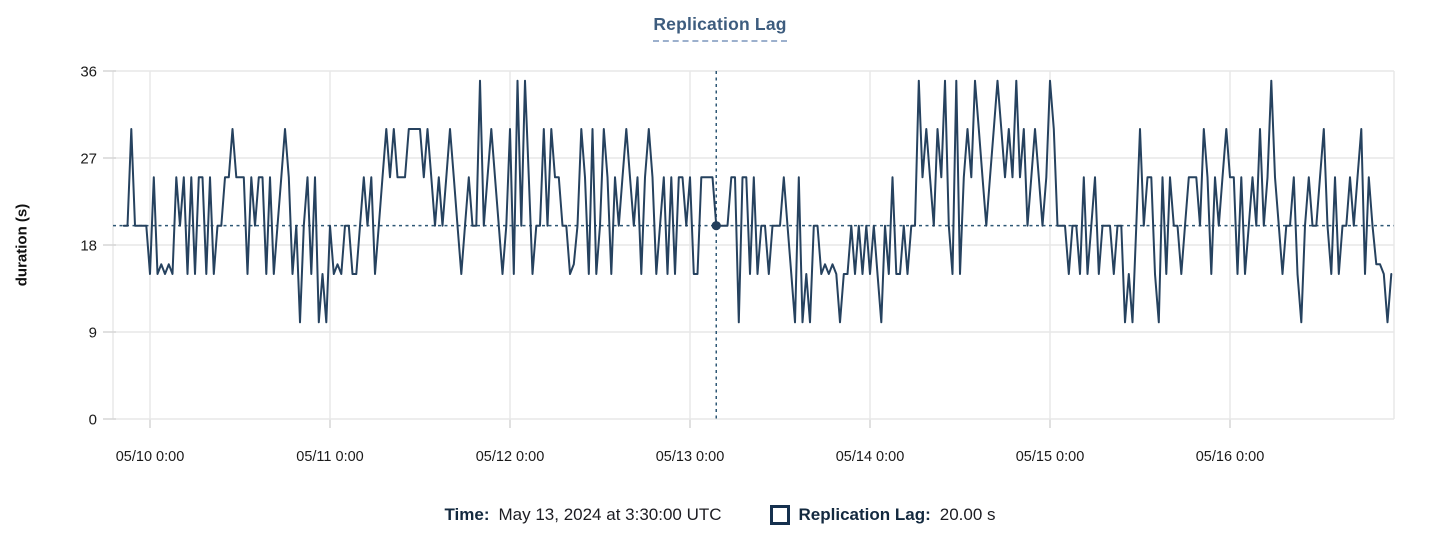 The height and width of the screenshot is (556, 1440). I want to click on x-tick-label: 05/14 0:00, so click(870, 457).